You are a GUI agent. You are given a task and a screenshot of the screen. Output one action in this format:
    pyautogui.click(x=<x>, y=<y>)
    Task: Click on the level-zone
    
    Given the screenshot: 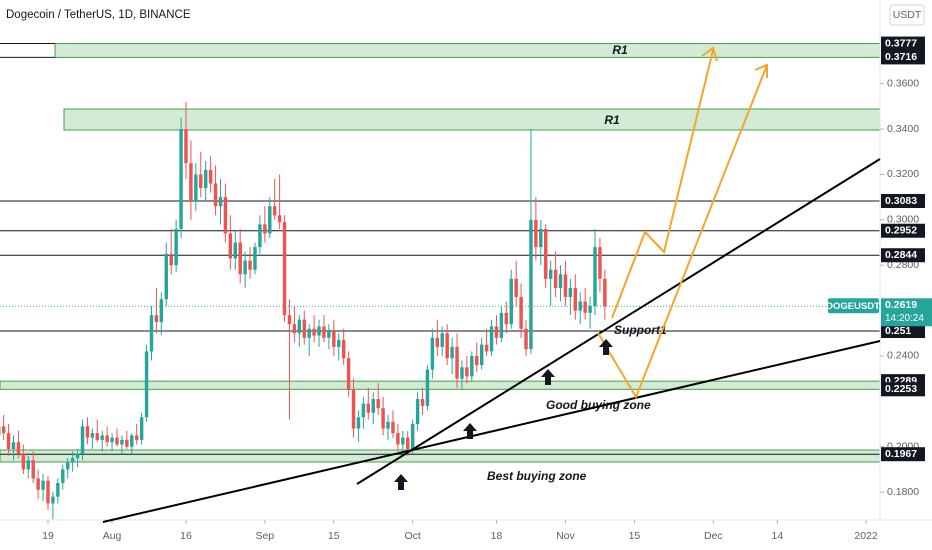 What is the action you would take?
    pyautogui.click(x=467, y=50)
    